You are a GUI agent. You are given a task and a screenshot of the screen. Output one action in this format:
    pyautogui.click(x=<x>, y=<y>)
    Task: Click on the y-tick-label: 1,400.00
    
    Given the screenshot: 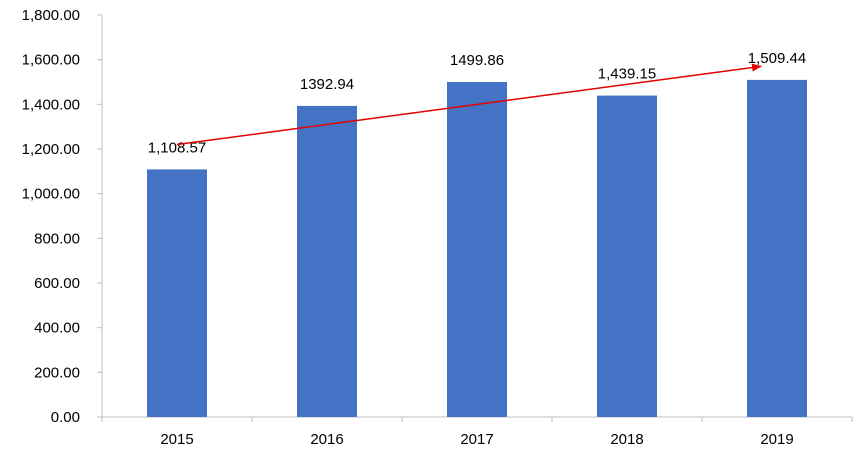 What is the action you would take?
    pyautogui.click(x=51, y=104)
    